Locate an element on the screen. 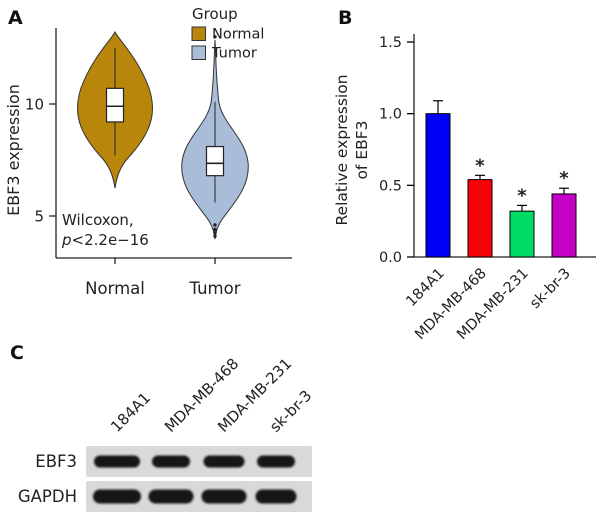 Image resolution: width=616 pixels, height=519 pixels. y-tick-label: 10 is located at coordinates (34, 105).